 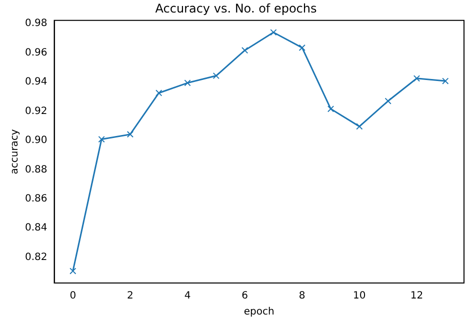 I want to click on y-tick-label: 0.98, so click(x=36, y=24).